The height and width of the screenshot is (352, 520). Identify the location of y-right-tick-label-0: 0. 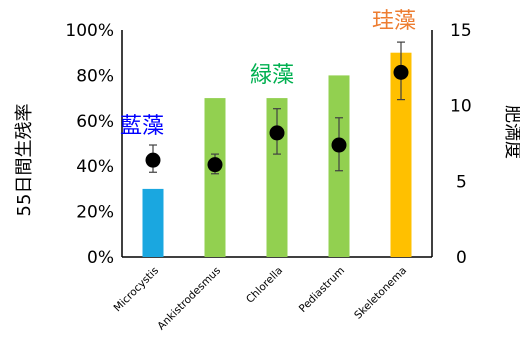
(461, 258).